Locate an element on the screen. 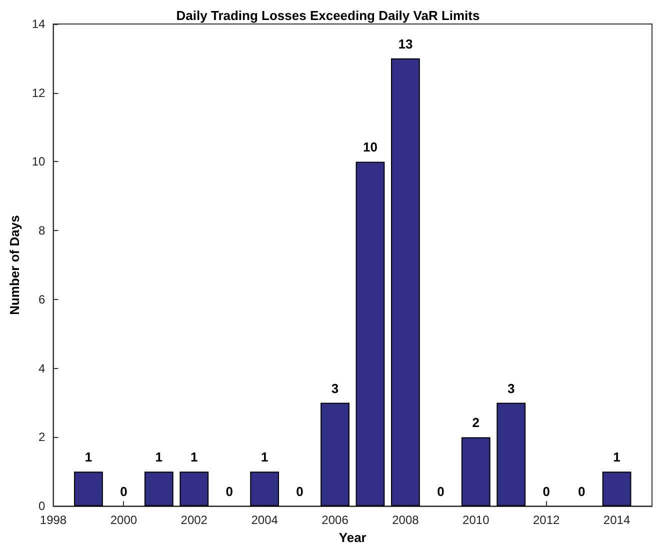 The width and height of the screenshot is (656, 549). y-tick-label: 6 is located at coordinates (42, 299).